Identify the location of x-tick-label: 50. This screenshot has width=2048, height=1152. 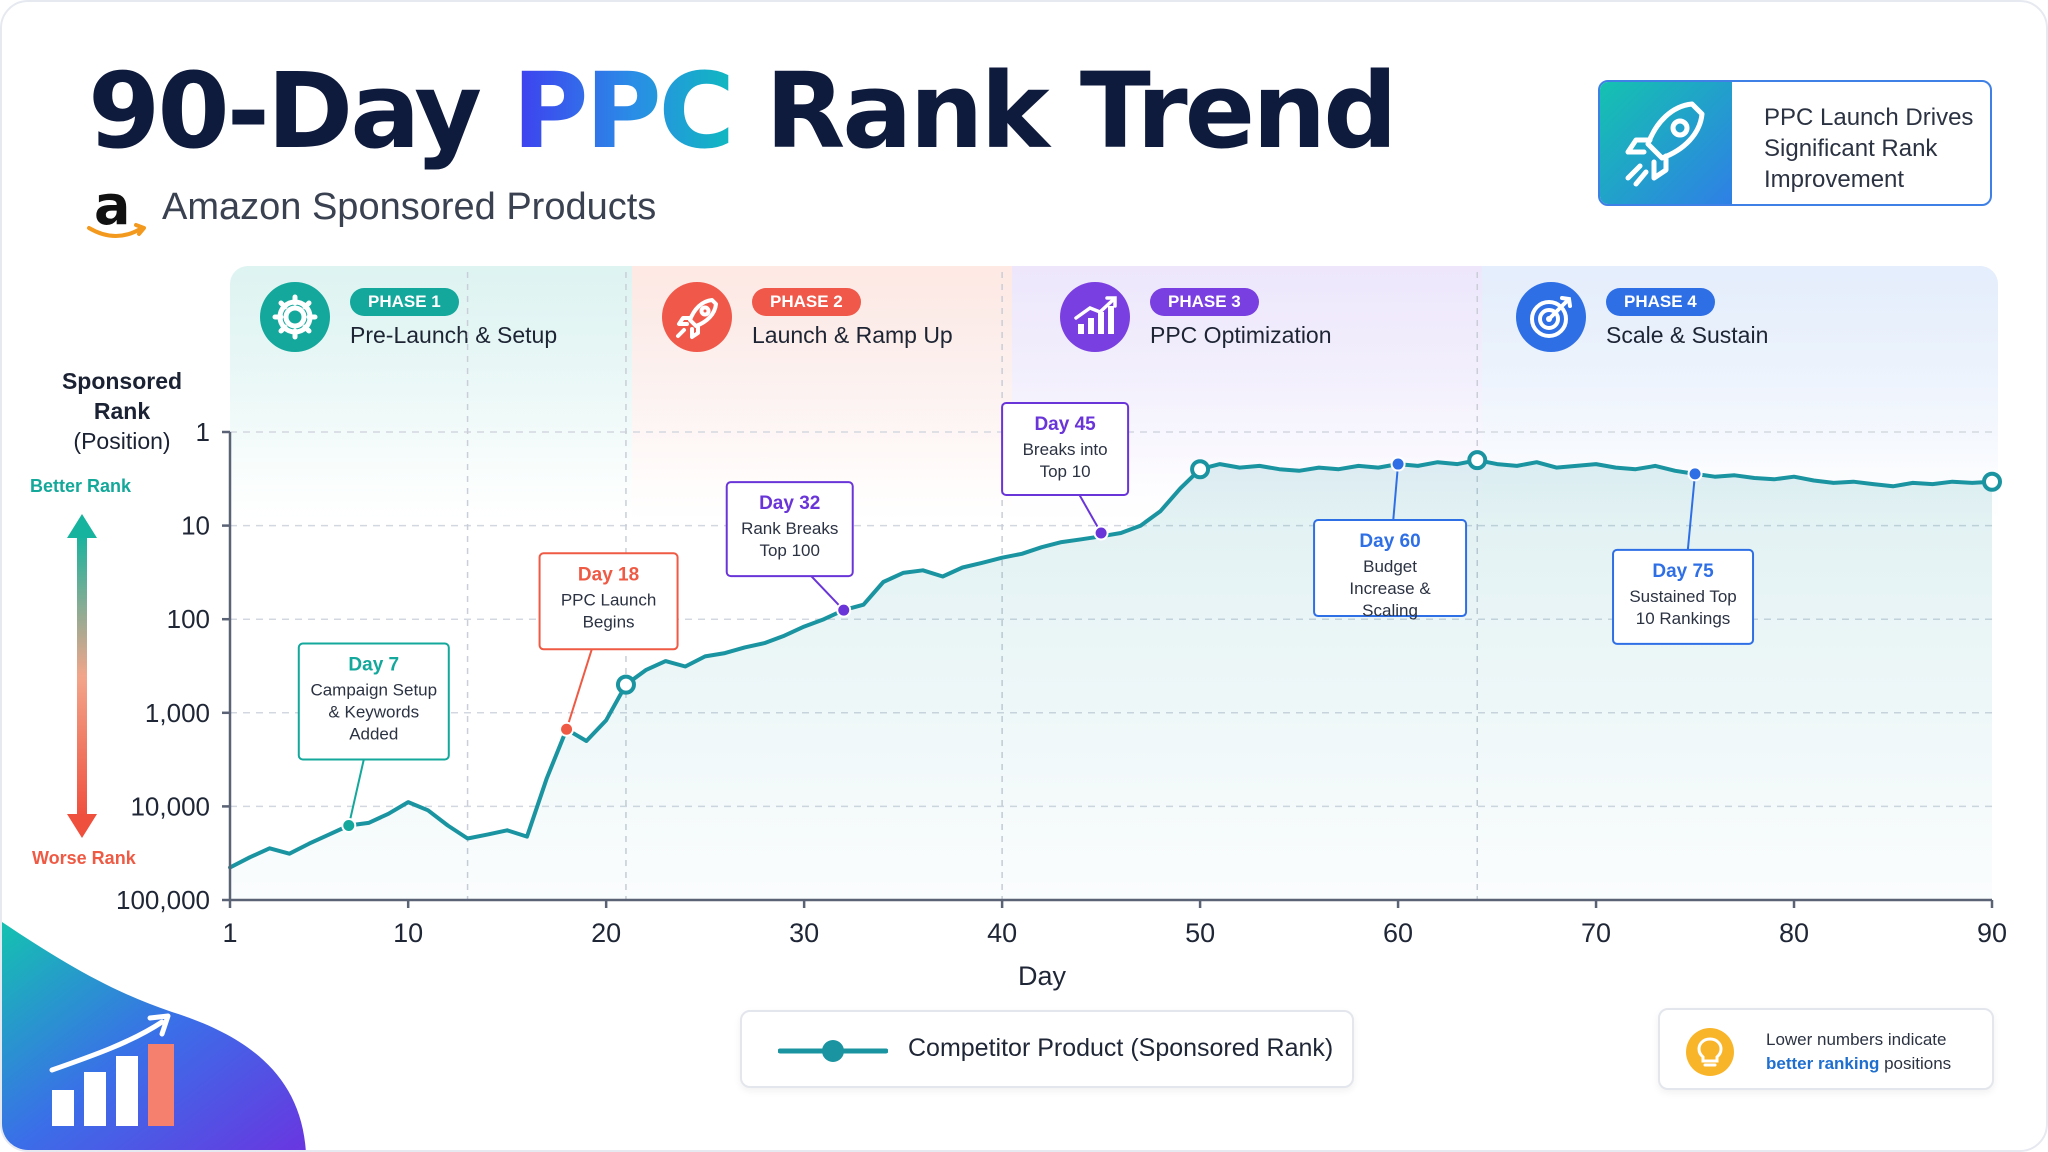
(1200, 933).